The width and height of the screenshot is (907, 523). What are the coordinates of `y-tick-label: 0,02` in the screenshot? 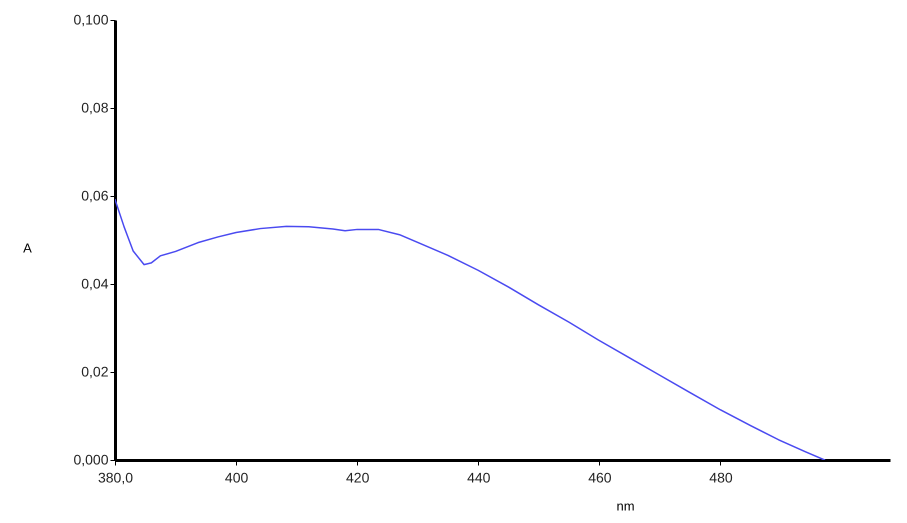 It's located at (95, 372).